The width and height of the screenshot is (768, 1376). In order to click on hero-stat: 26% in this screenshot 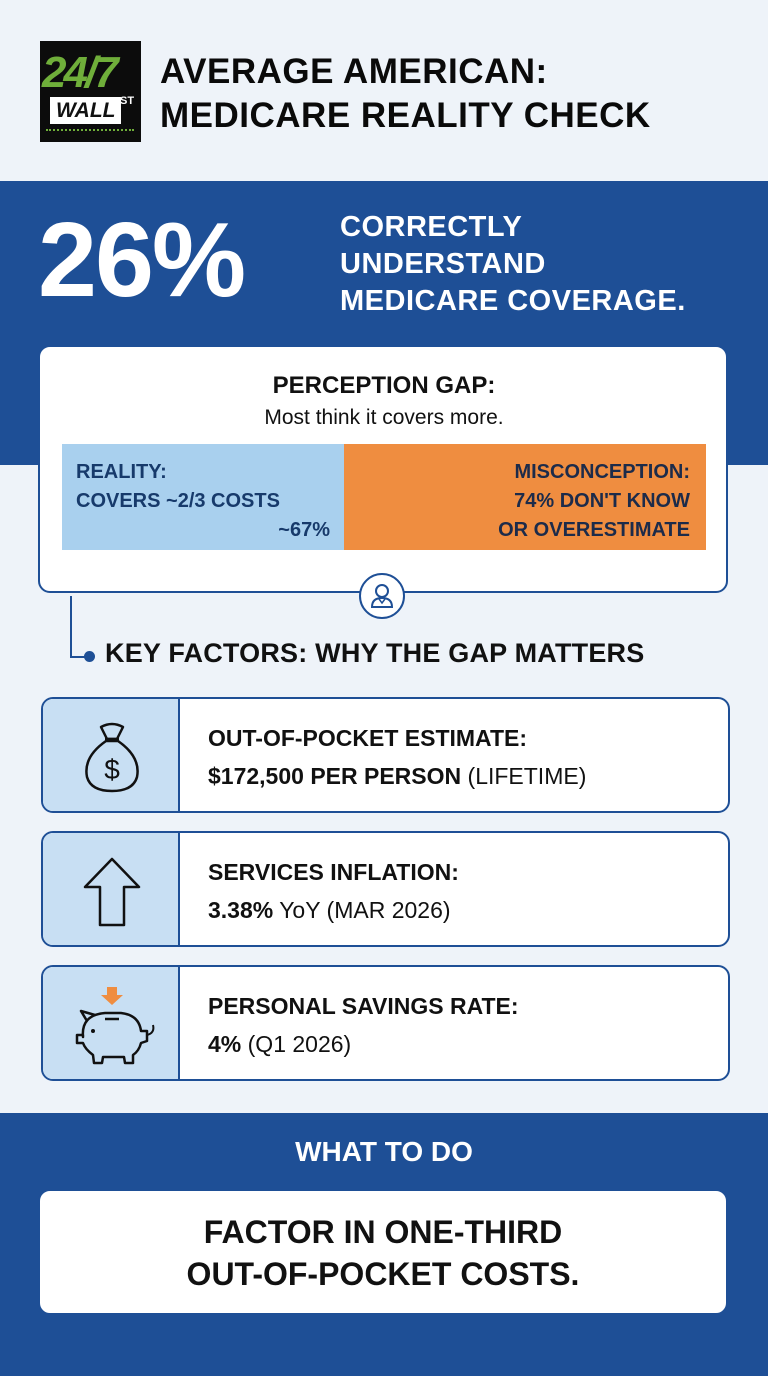, I will do `click(142, 260)`.